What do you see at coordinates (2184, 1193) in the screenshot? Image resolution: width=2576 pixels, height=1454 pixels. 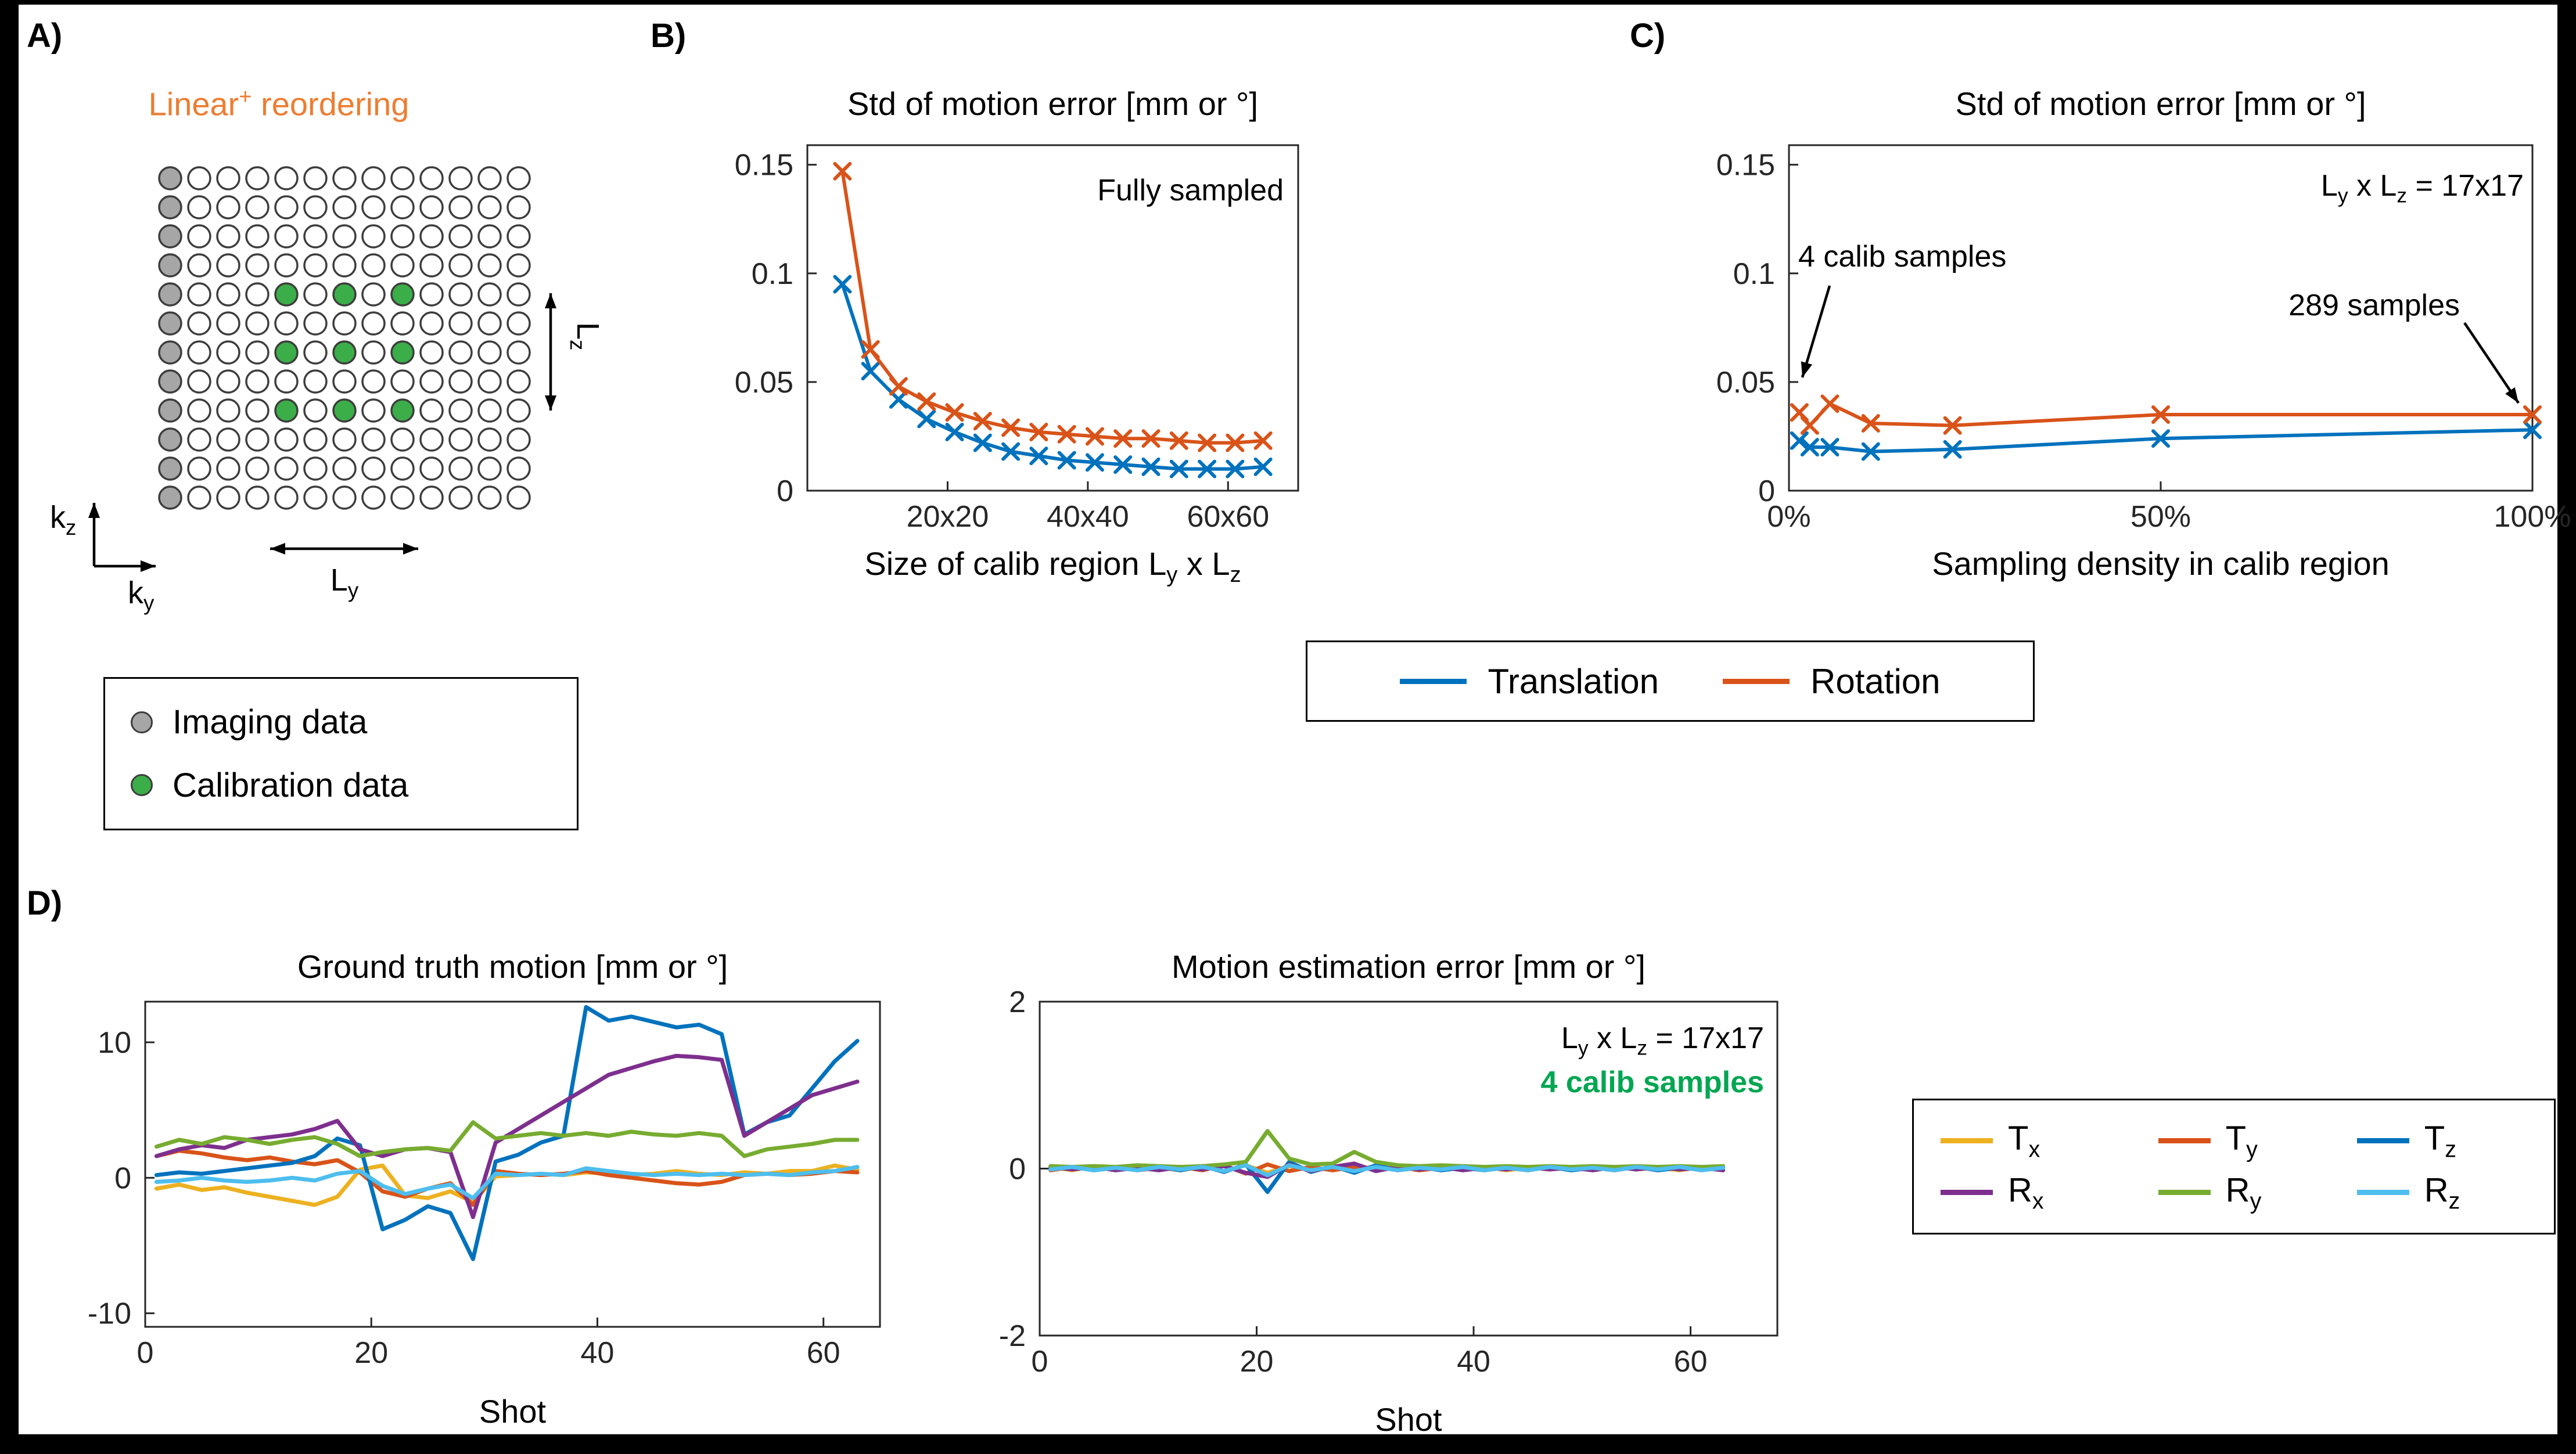 I see `ry-line-swatch` at bounding box center [2184, 1193].